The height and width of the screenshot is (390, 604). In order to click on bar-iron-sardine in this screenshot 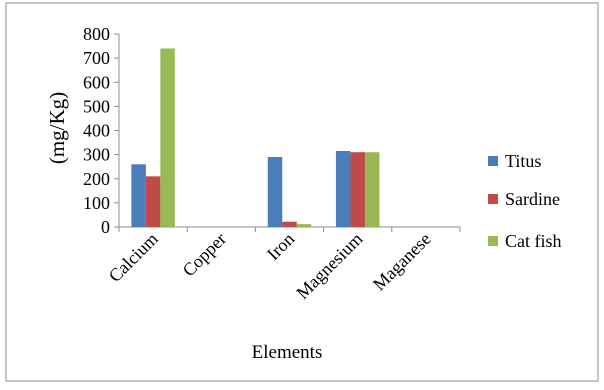, I will do `click(289, 224)`.